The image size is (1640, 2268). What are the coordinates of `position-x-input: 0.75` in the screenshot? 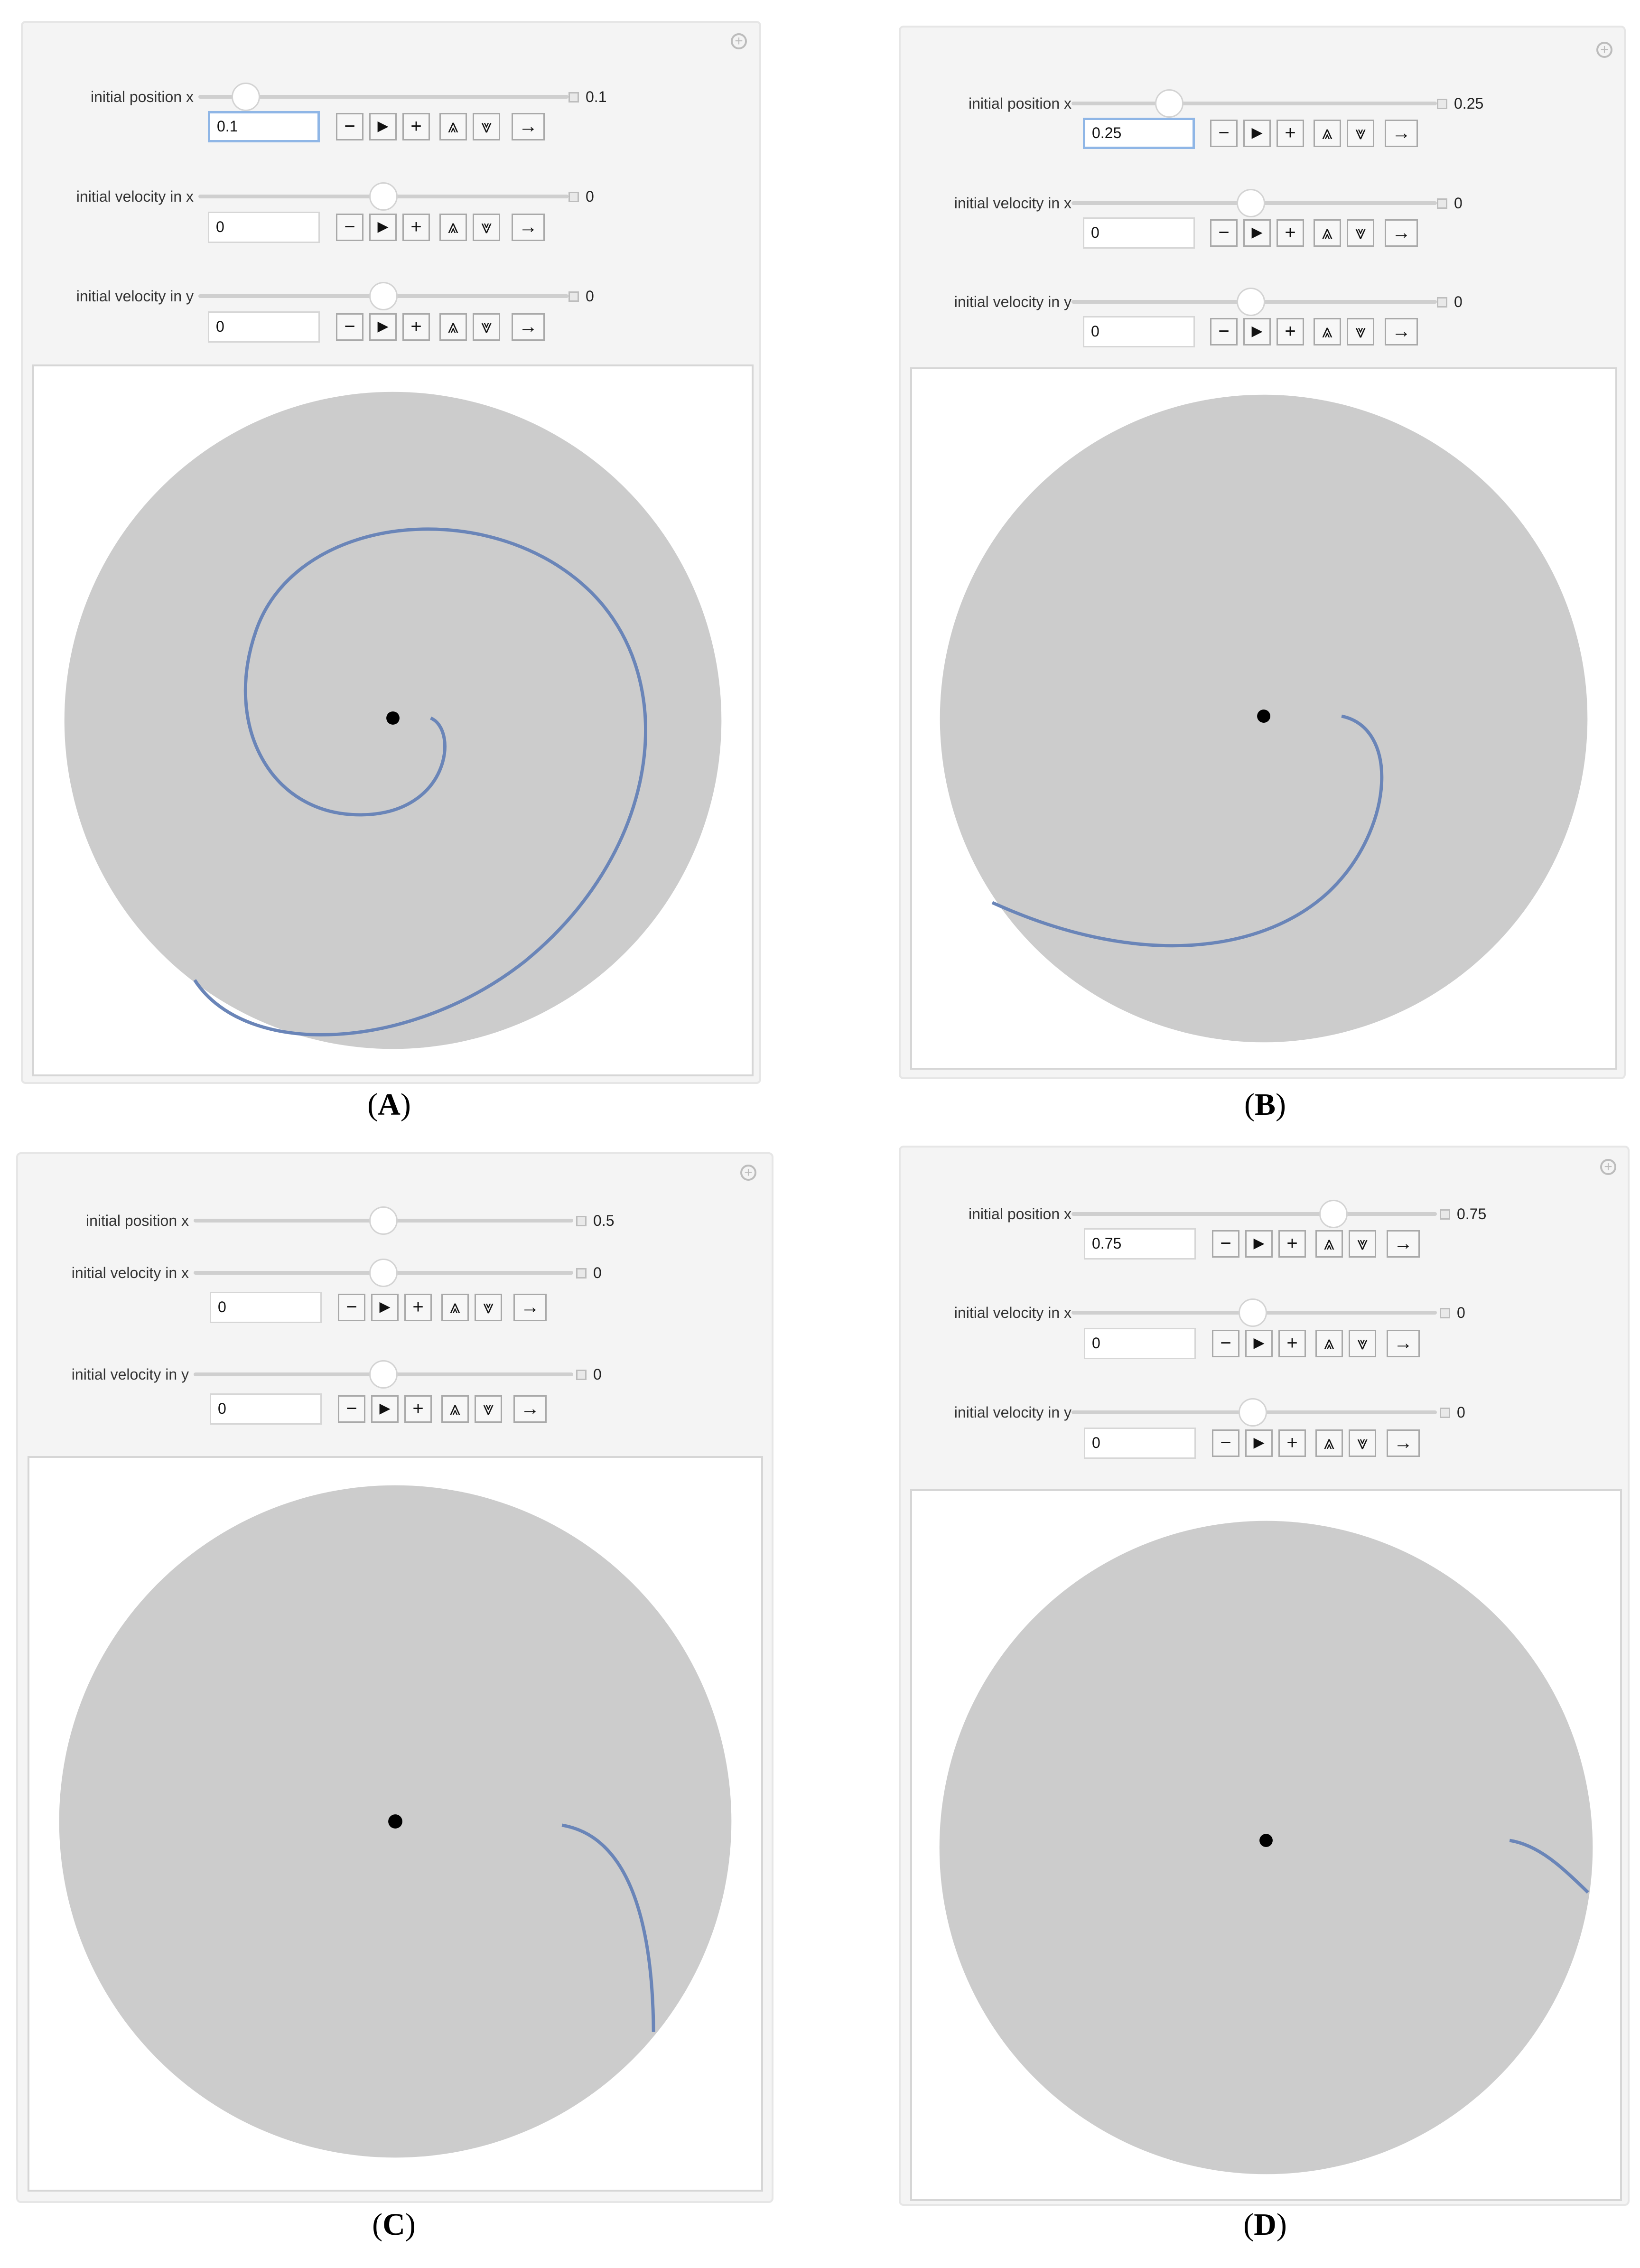 It's located at (1140, 1244).